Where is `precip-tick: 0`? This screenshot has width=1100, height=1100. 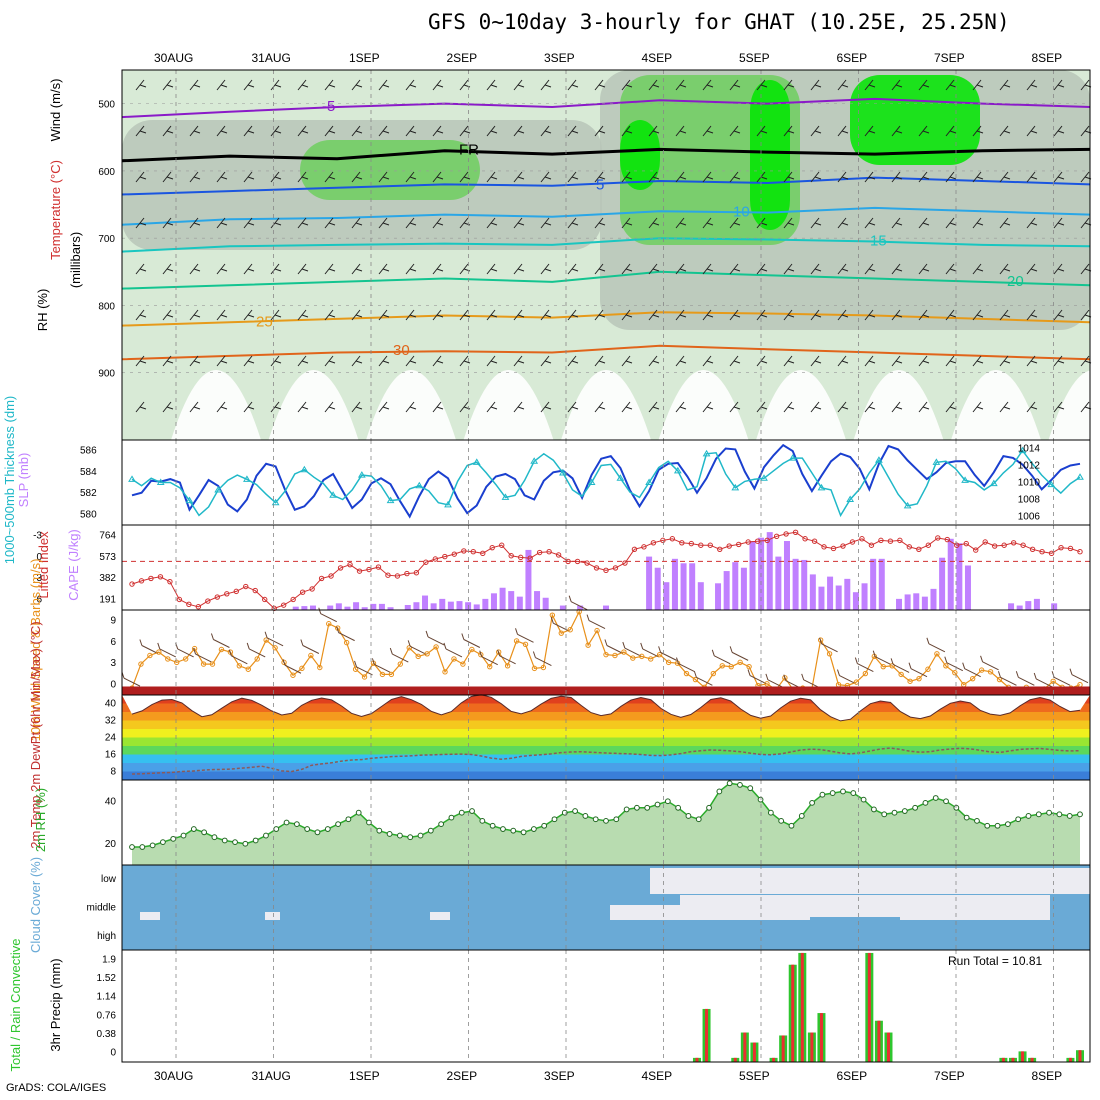 precip-tick: 0 is located at coordinates (113, 1053).